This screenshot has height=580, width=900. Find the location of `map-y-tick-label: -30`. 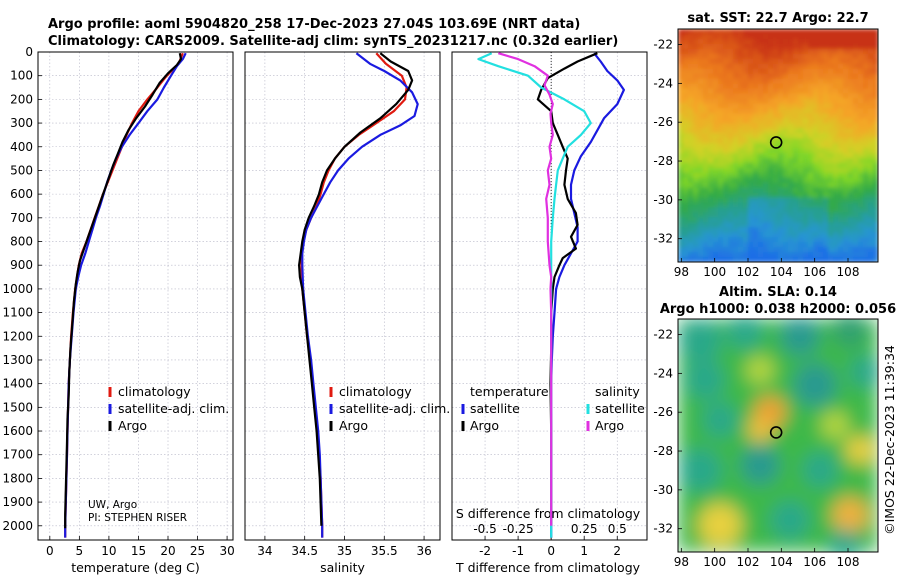

map-y-tick-label: -30 is located at coordinates (663, 490).